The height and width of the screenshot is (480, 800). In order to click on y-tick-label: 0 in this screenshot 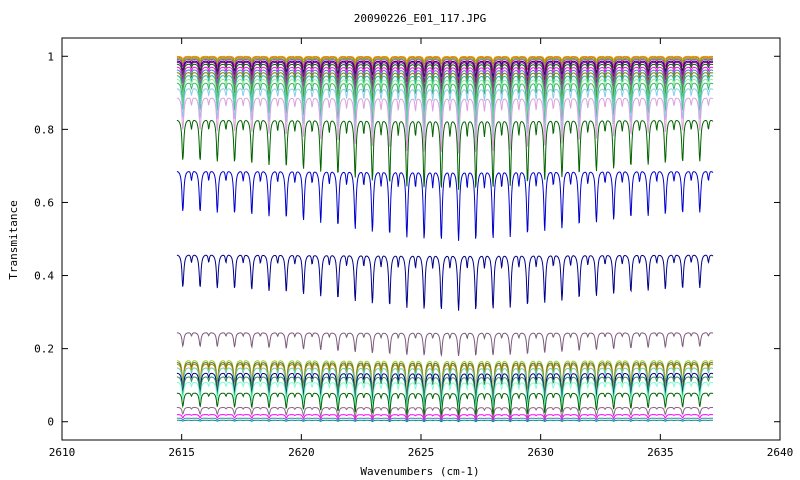, I will do `click(50, 422)`.